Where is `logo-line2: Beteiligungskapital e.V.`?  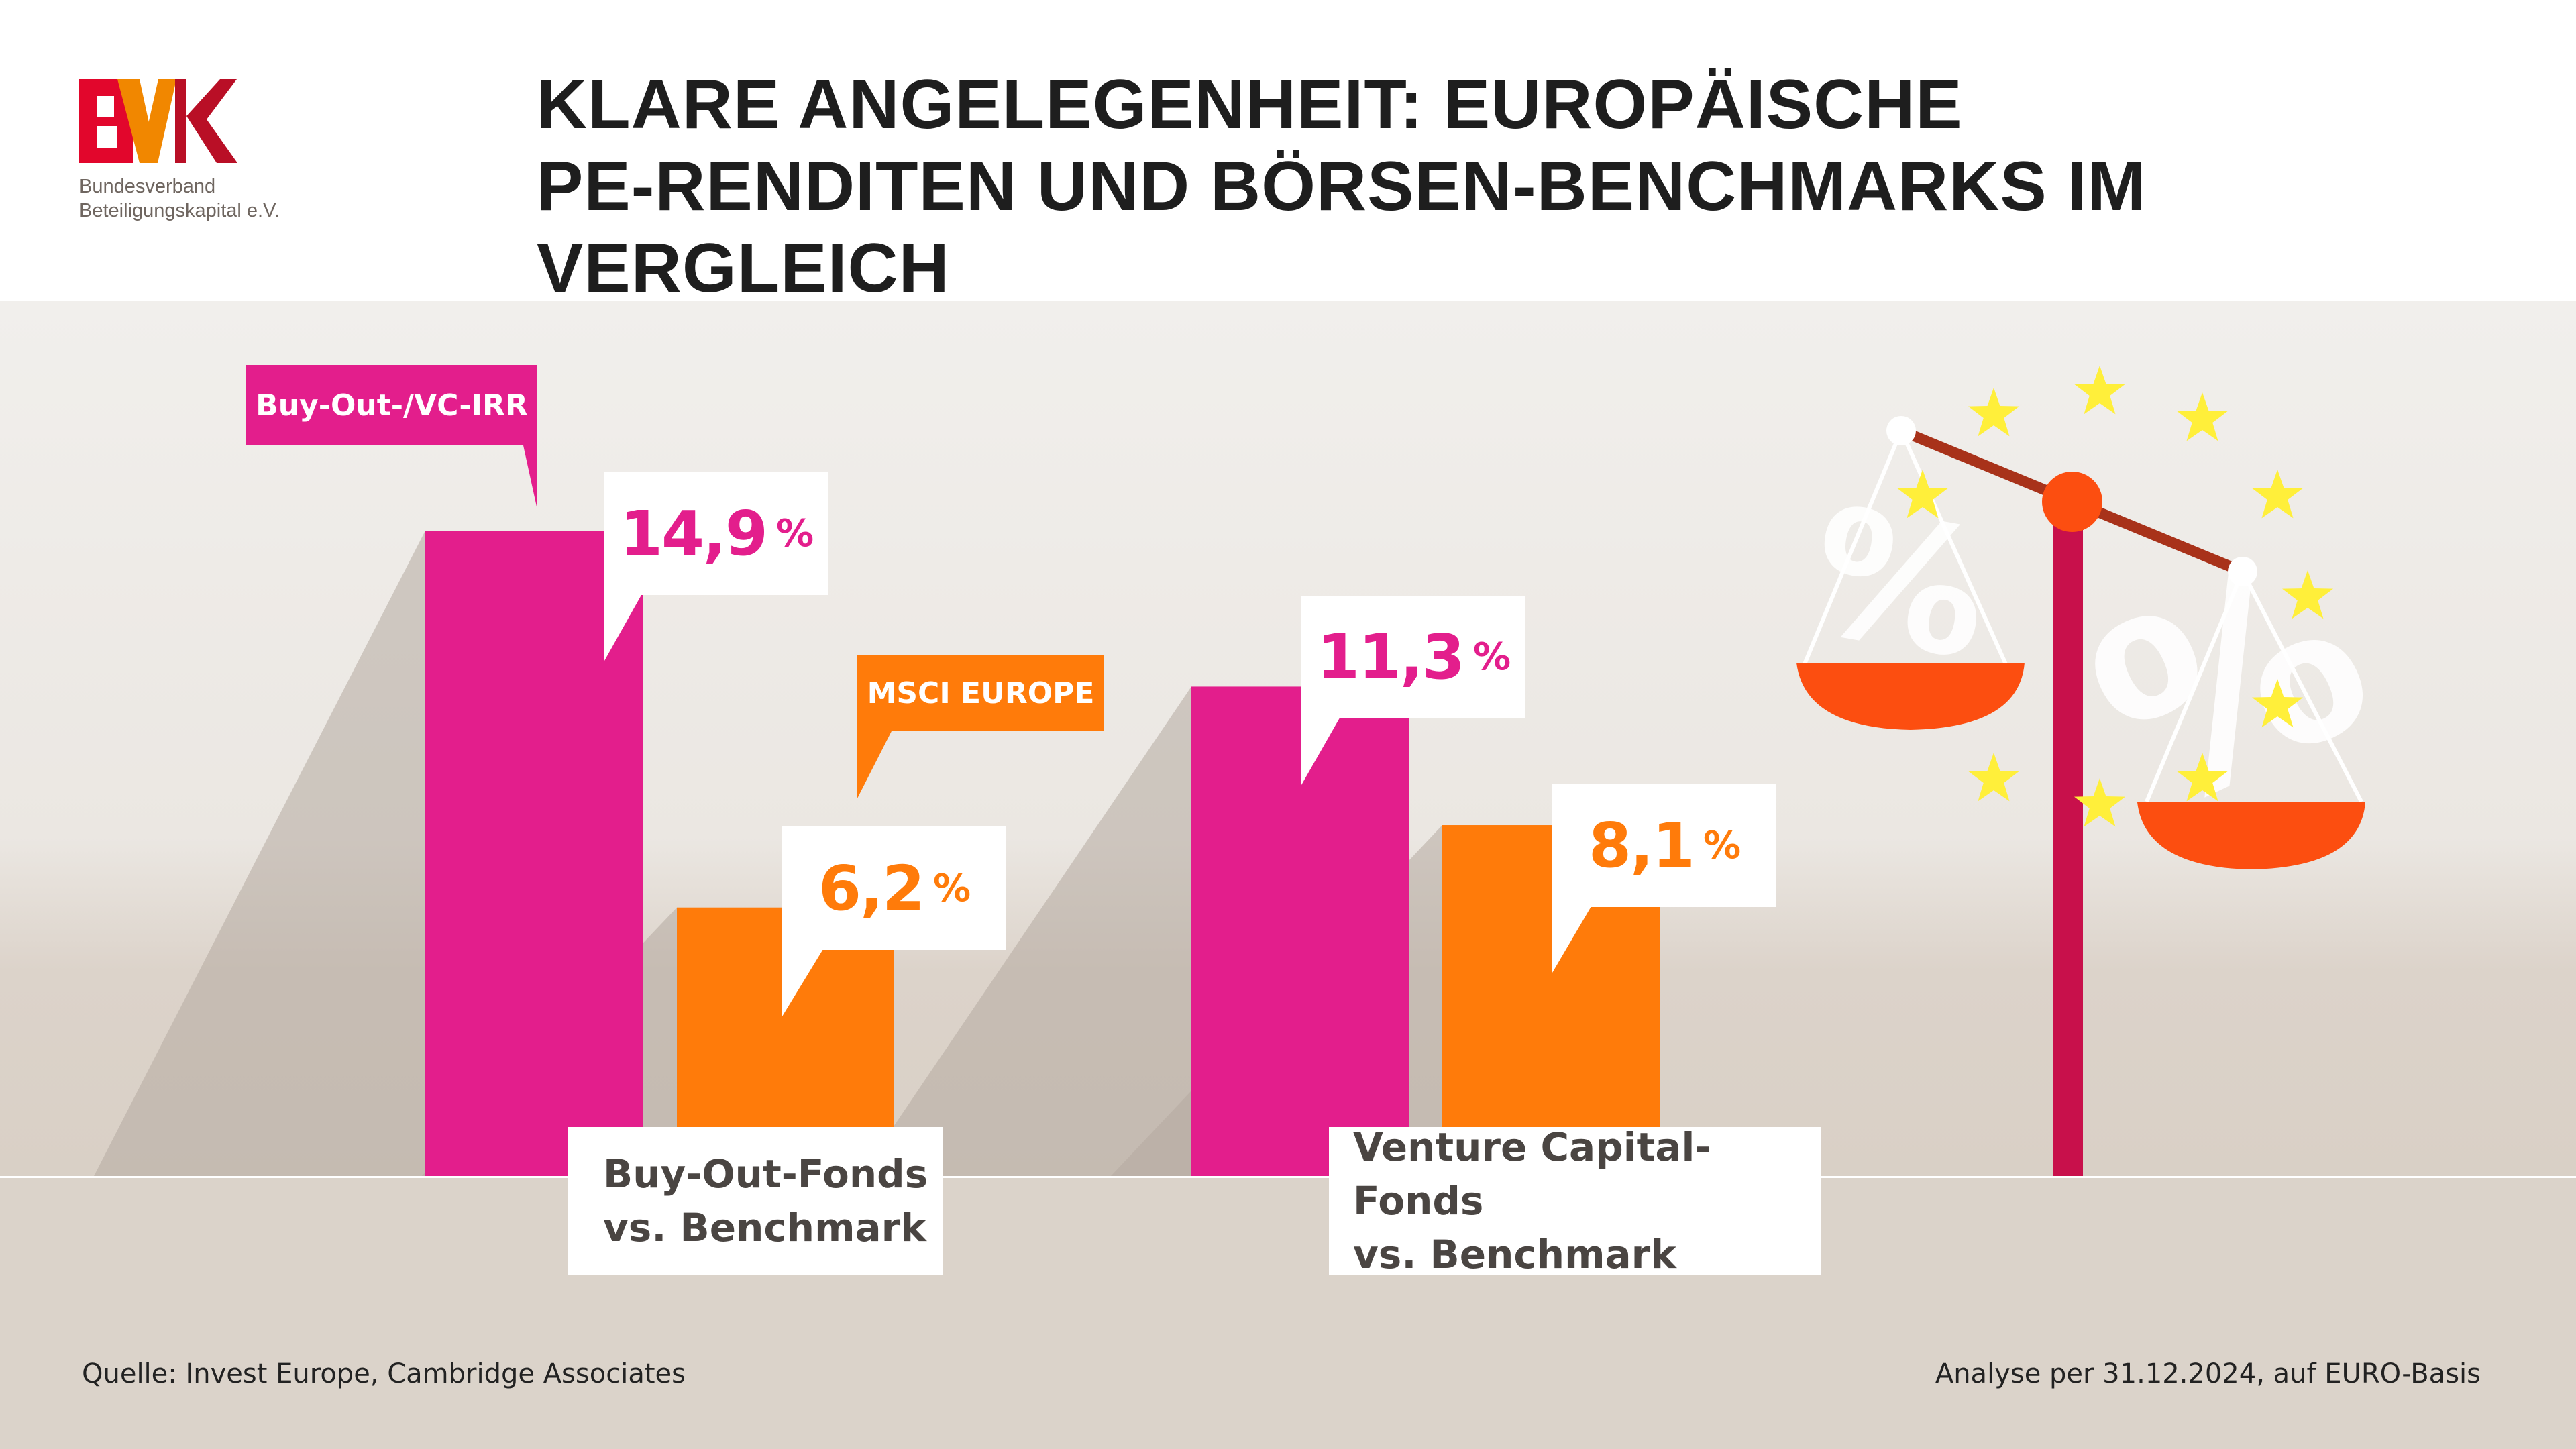 logo-line2: Beteiligungskapital e.V. is located at coordinates (179, 210).